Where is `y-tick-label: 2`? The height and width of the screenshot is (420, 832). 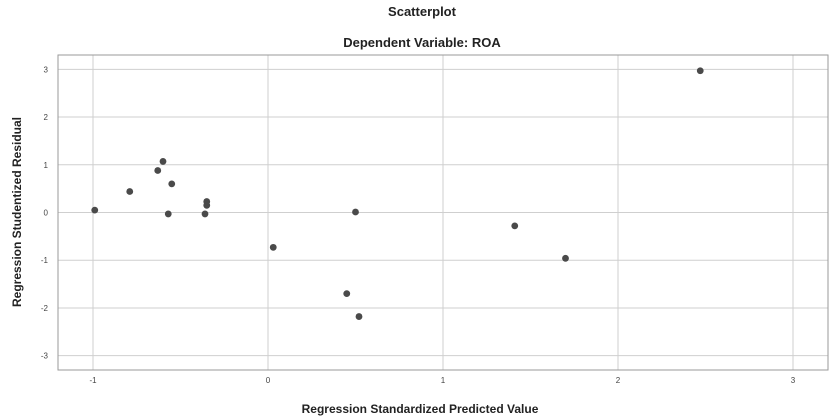
y-tick-label: 2 is located at coordinates (46, 117).